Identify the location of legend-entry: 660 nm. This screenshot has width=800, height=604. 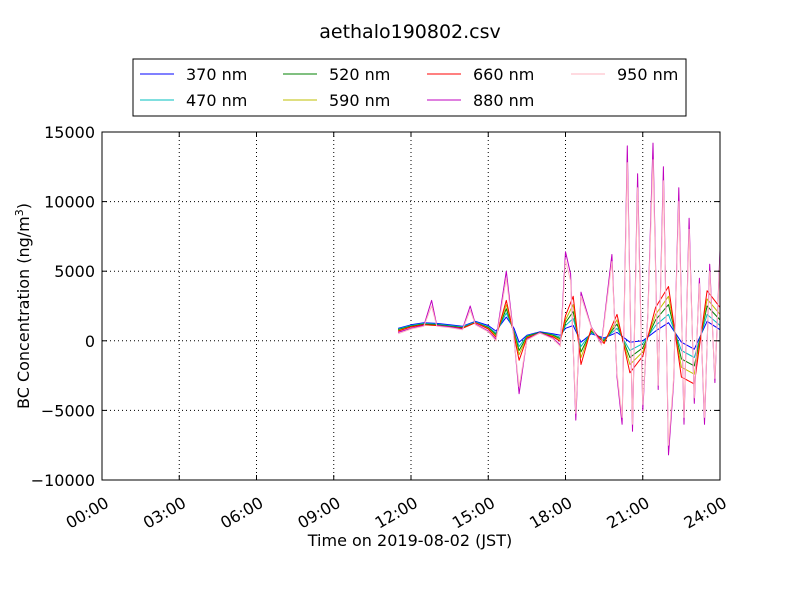
(480, 74).